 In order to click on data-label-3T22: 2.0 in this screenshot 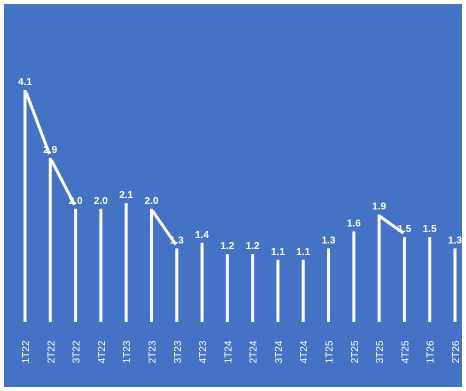, I will do `click(76, 201)`.